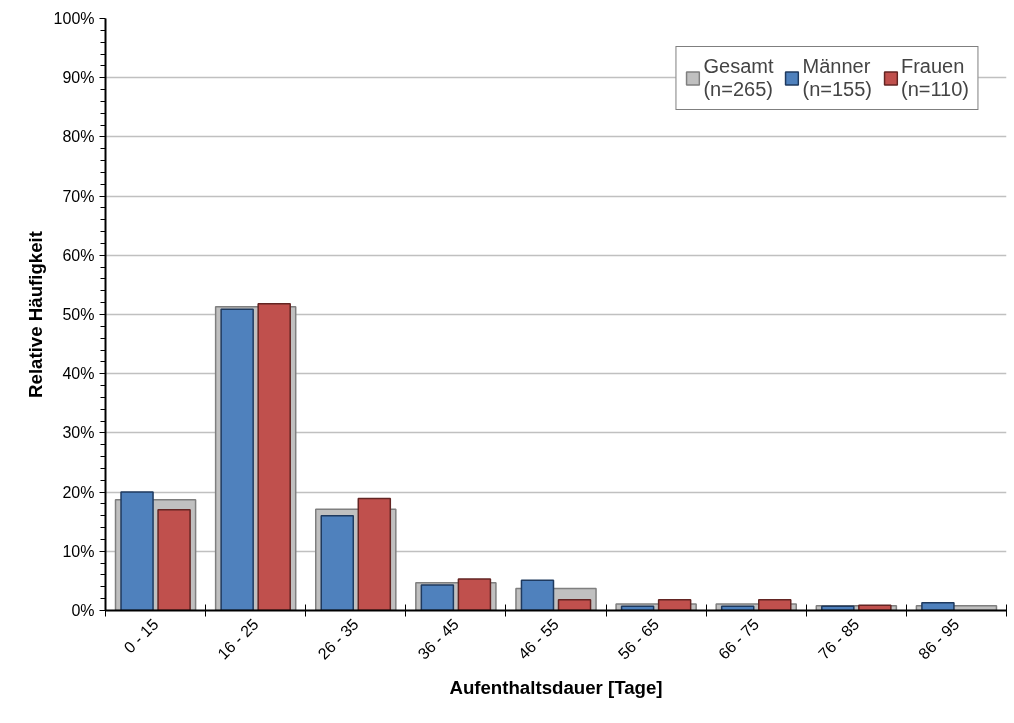 The height and width of the screenshot is (723, 1014). Describe the element at coordinates (839, 639) in the screenshot. I see `x-tick-label: 76 - 85` at that location.